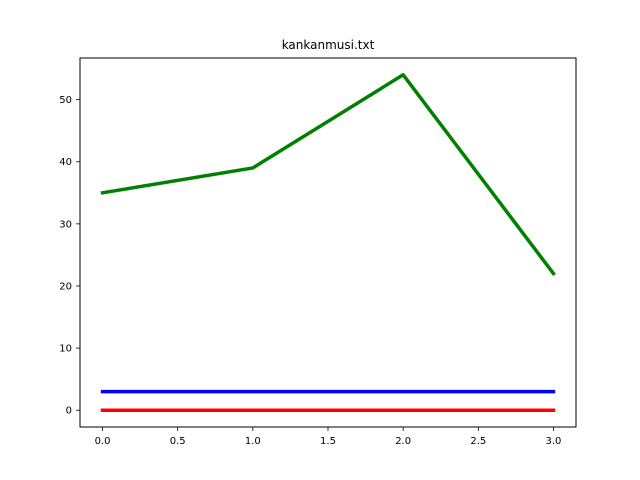  I want to click on x-tick-label: 2.5, so click(478, 441).